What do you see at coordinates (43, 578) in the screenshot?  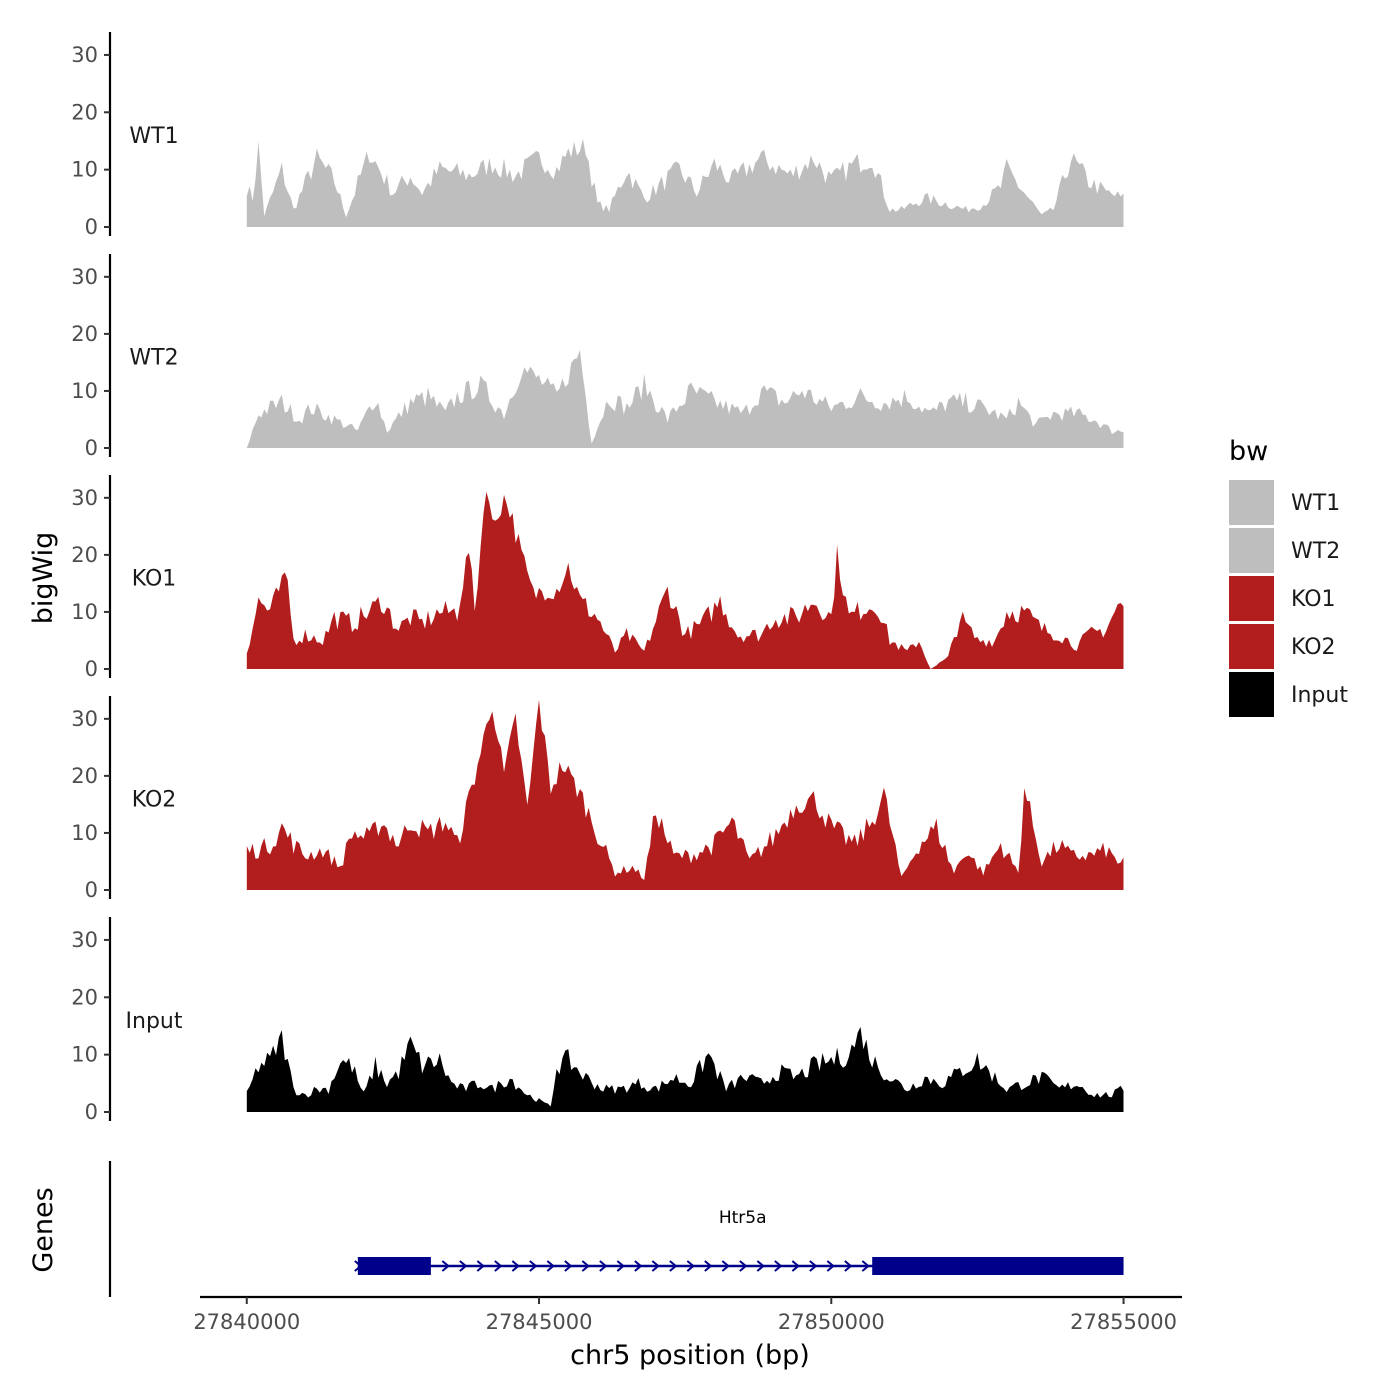 I see `y-axis-title: bigWig` at bounding box center [43, 578].